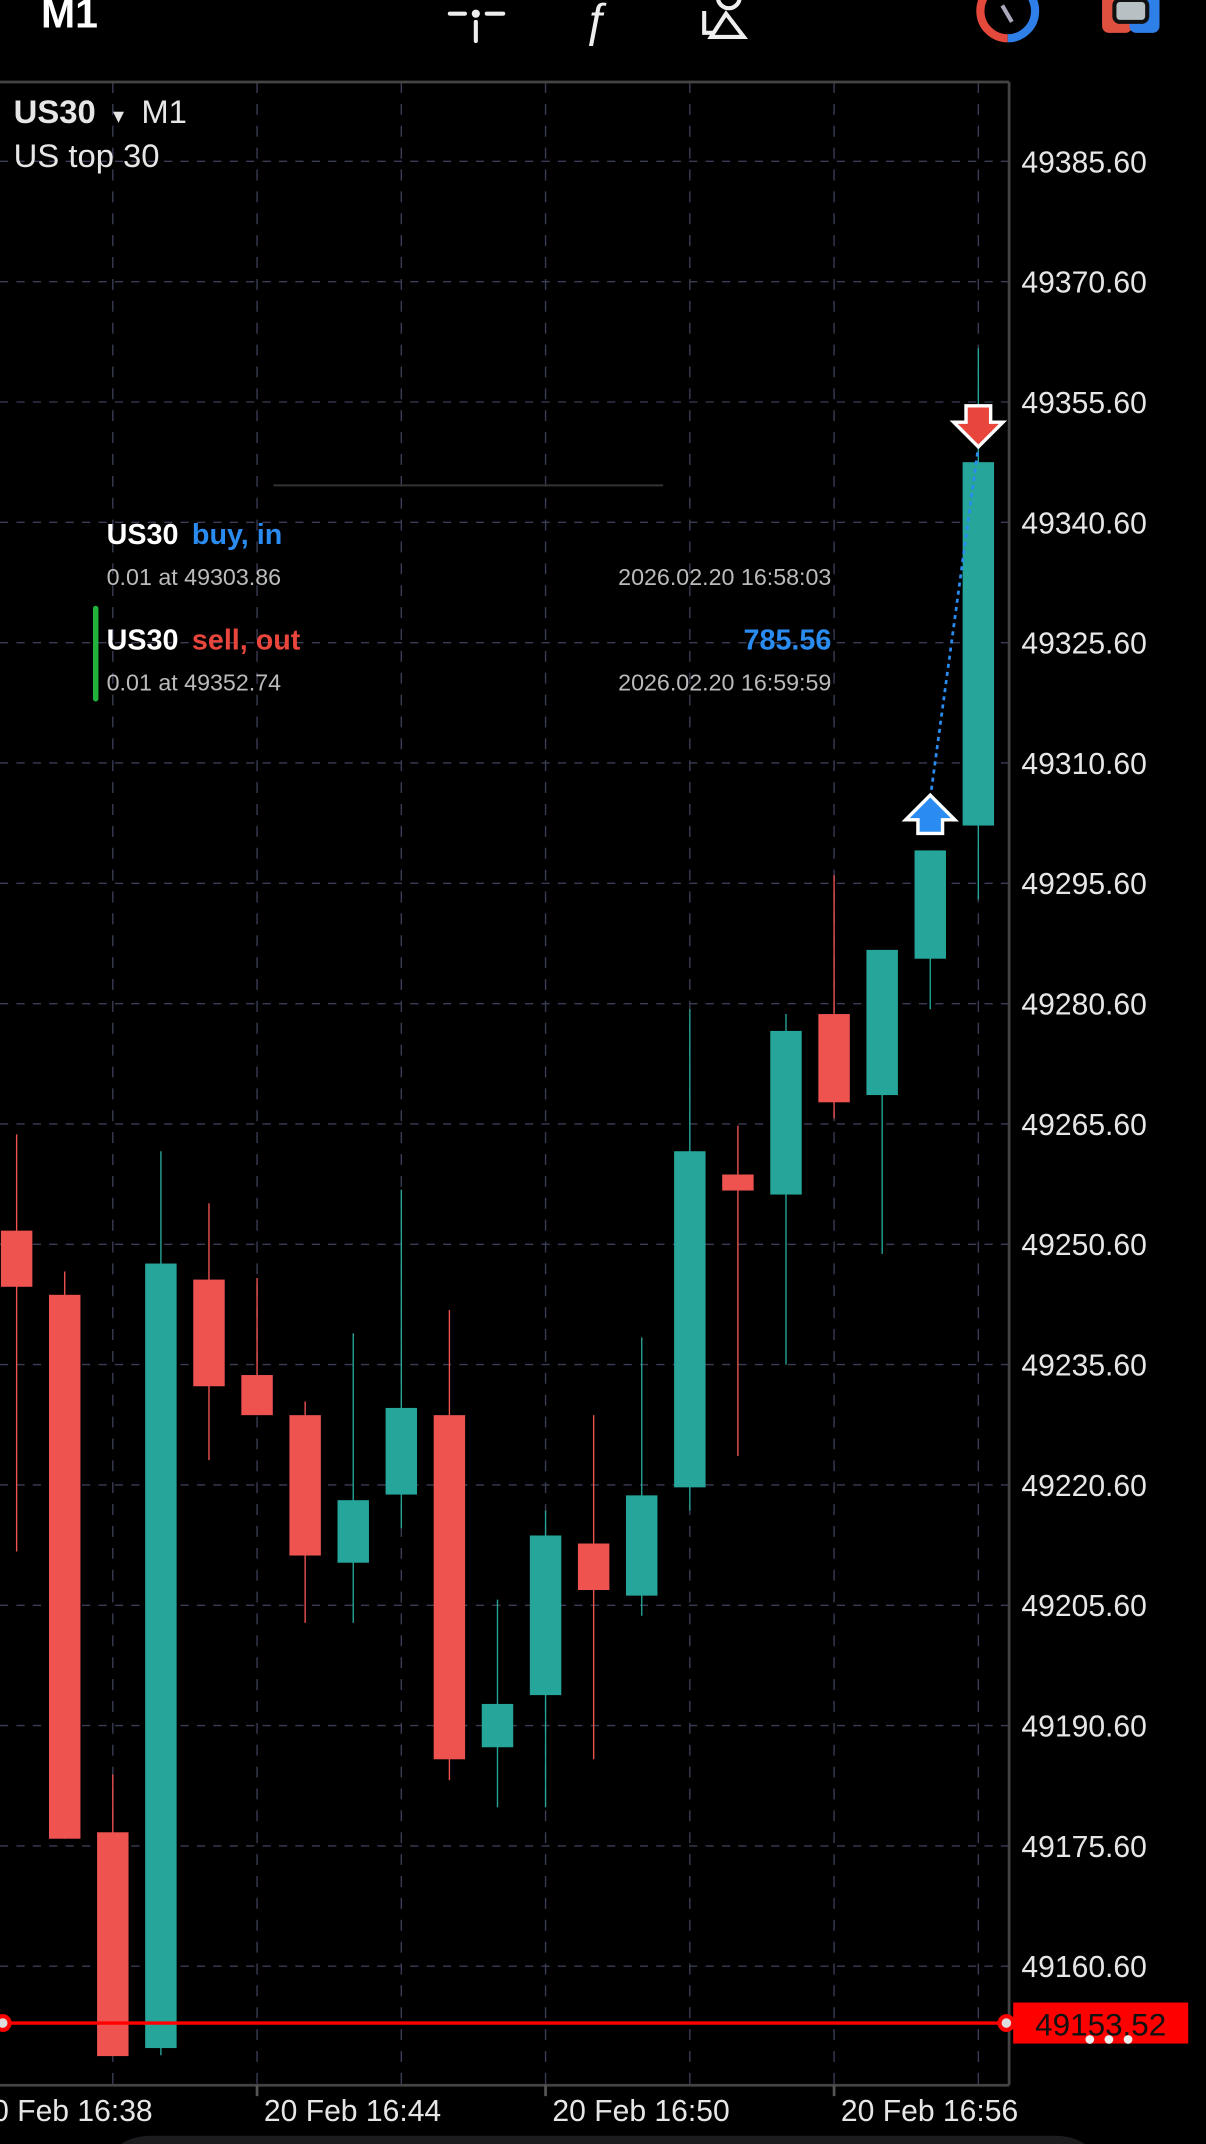  Describe the element at coordinates (1083, 1727) in the screenshot. I see `price-tick-label: 49190.60` at that location.